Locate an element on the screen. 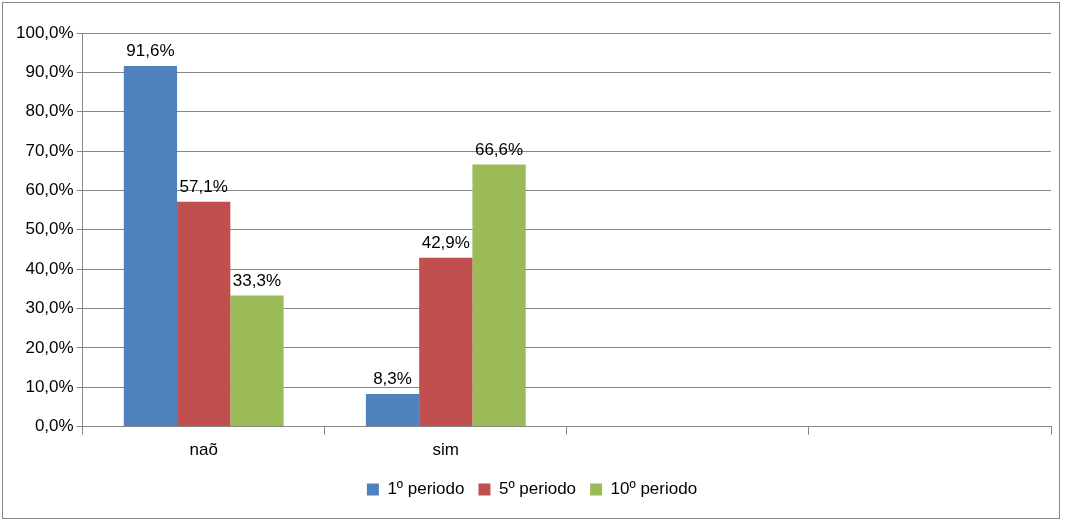 This screenshot has height=523, width=1068. legend-label: 1º periodo is located at coordinates (426, 489).